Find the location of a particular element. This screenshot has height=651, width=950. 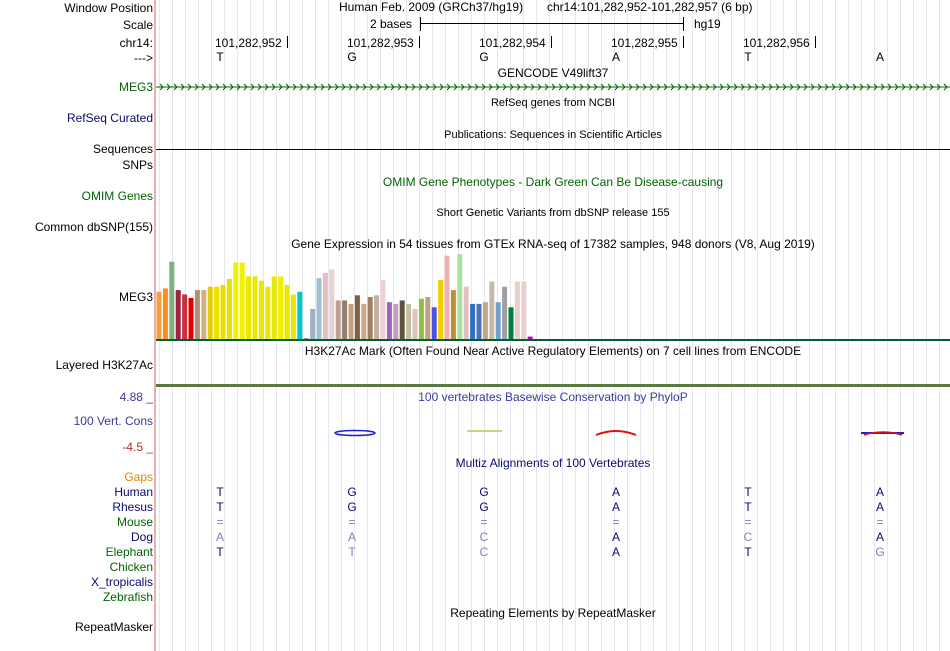

label-track-common-dbsnp: Common dbSNP(155) is located at coordinates (93, 227).